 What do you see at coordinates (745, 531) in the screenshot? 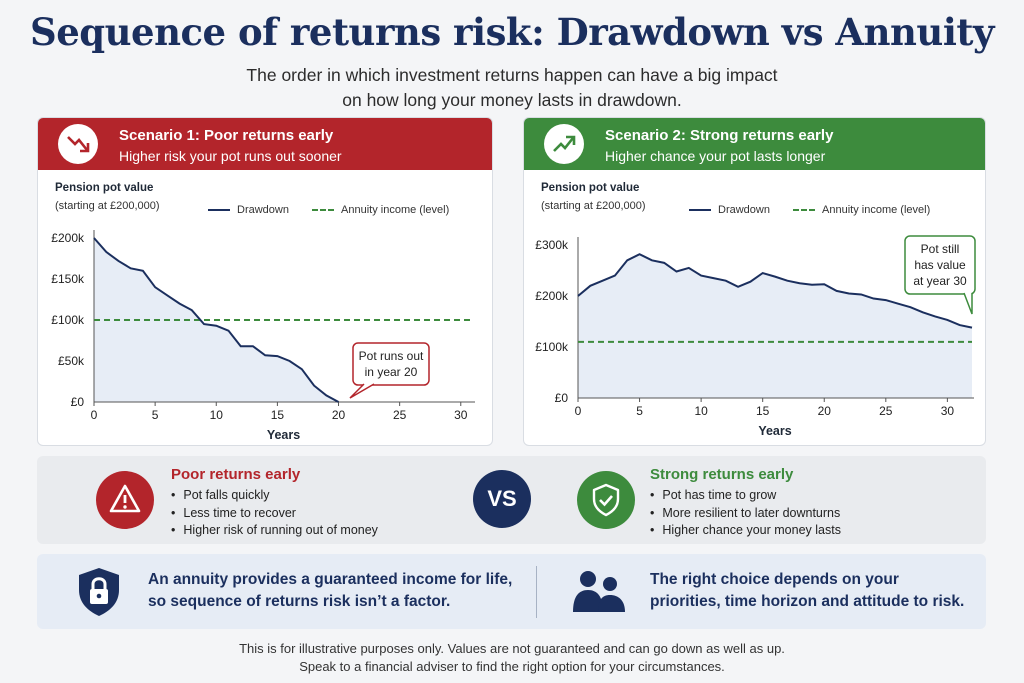
I see `list-item: Higher chance your money lasts` at bounding box center [745, 531].